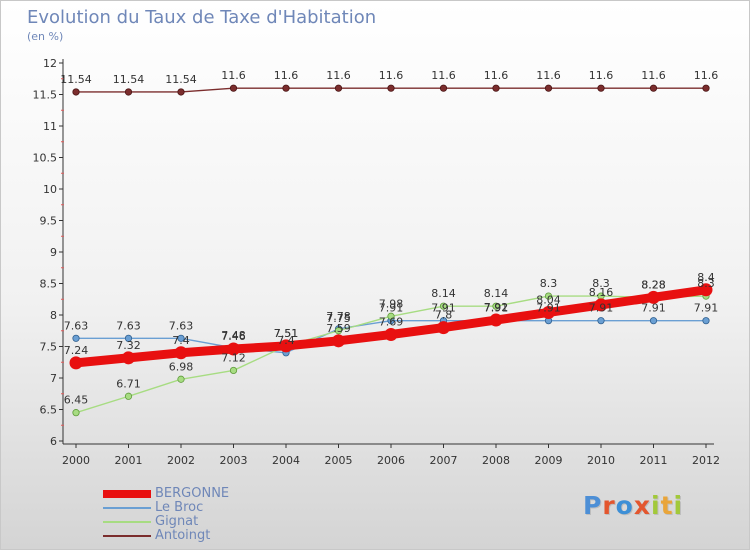  What do you see at coordinates (76, 460) in the screenshot?
I see `x-tick-label: 2000` at bounding box center [76, 460].